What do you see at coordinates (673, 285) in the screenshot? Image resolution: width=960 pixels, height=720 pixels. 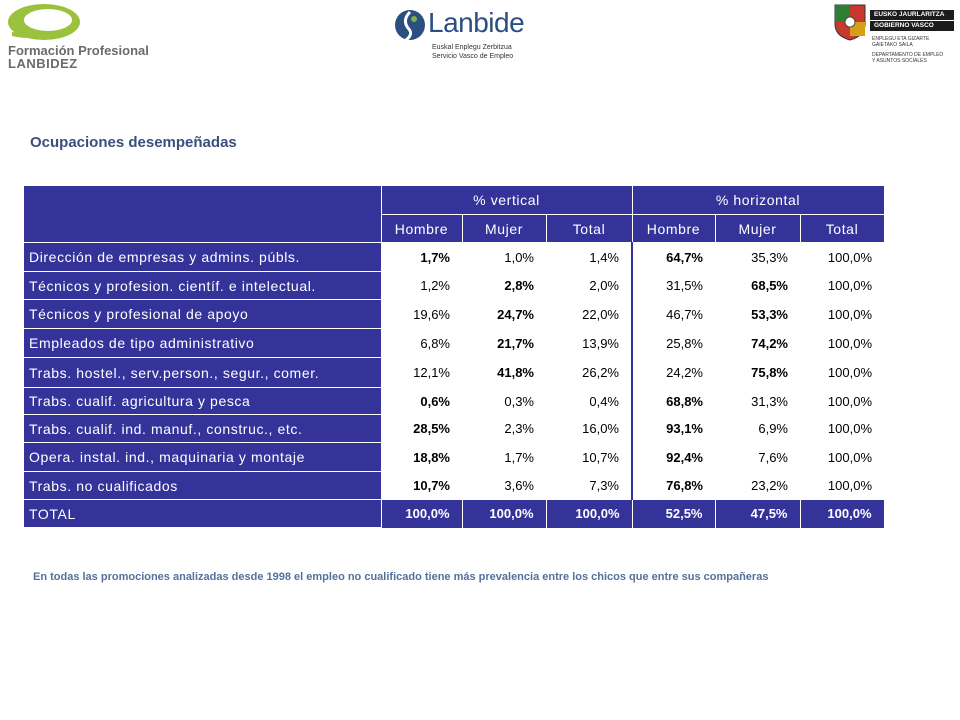 I see `table-cell: 31,5%` at bounding box center [673, 285].